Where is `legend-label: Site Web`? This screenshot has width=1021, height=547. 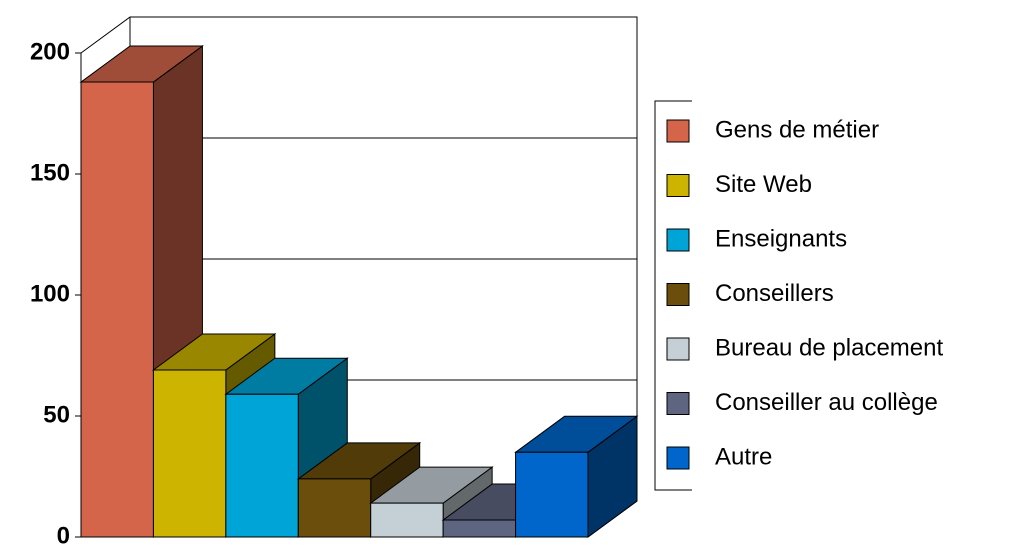
legend-label: Site Web is located at coordinates (763, 184).